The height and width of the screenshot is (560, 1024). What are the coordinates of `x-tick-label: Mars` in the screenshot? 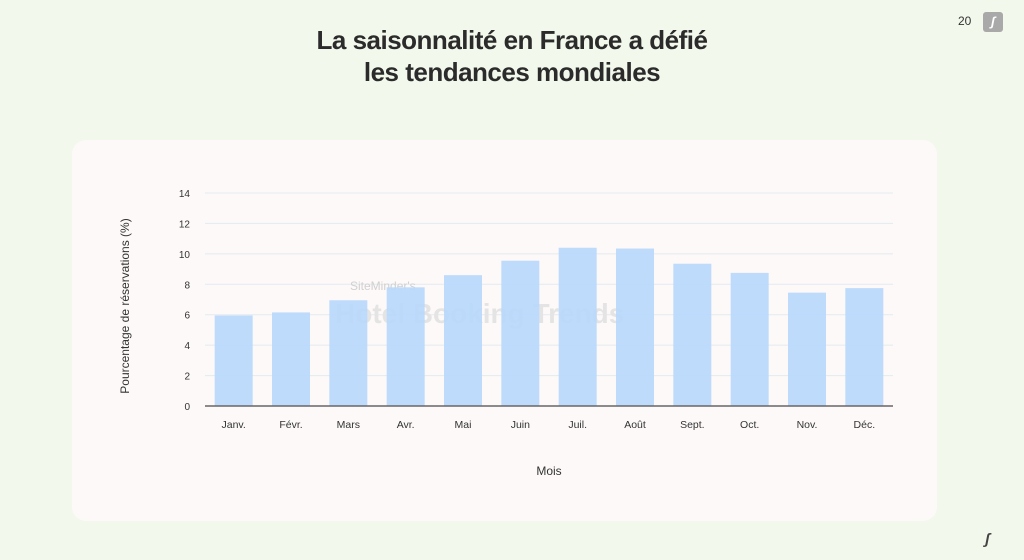 It's located at (348, 425).